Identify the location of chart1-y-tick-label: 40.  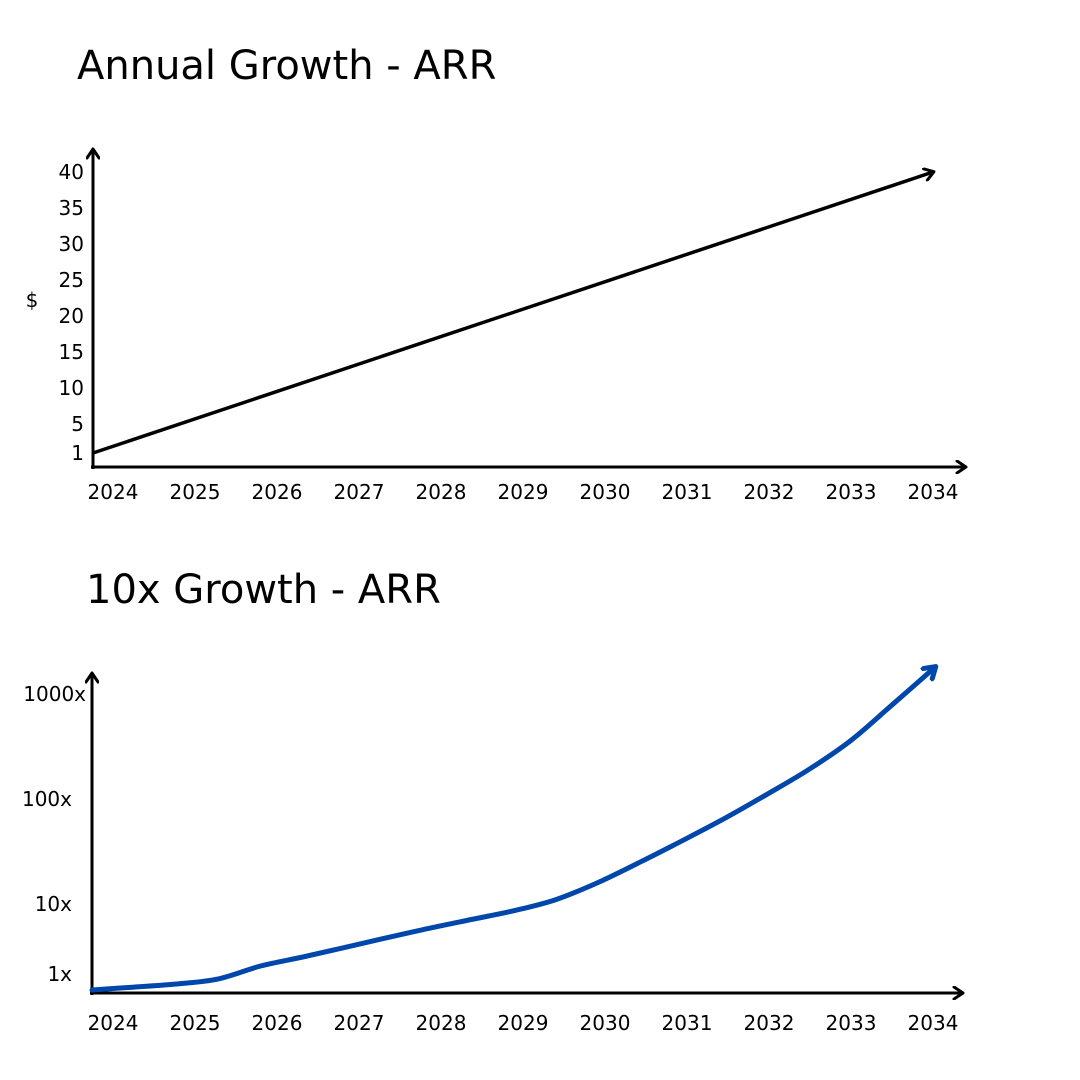
(71, 172).